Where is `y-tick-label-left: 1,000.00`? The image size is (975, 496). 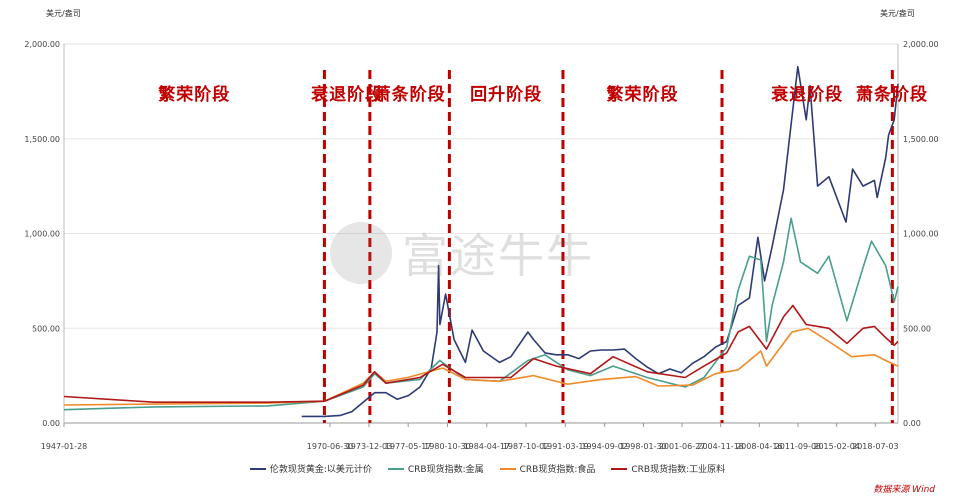 y-tick-label-left: 1,000.00 is located at coordinates (42, 234).